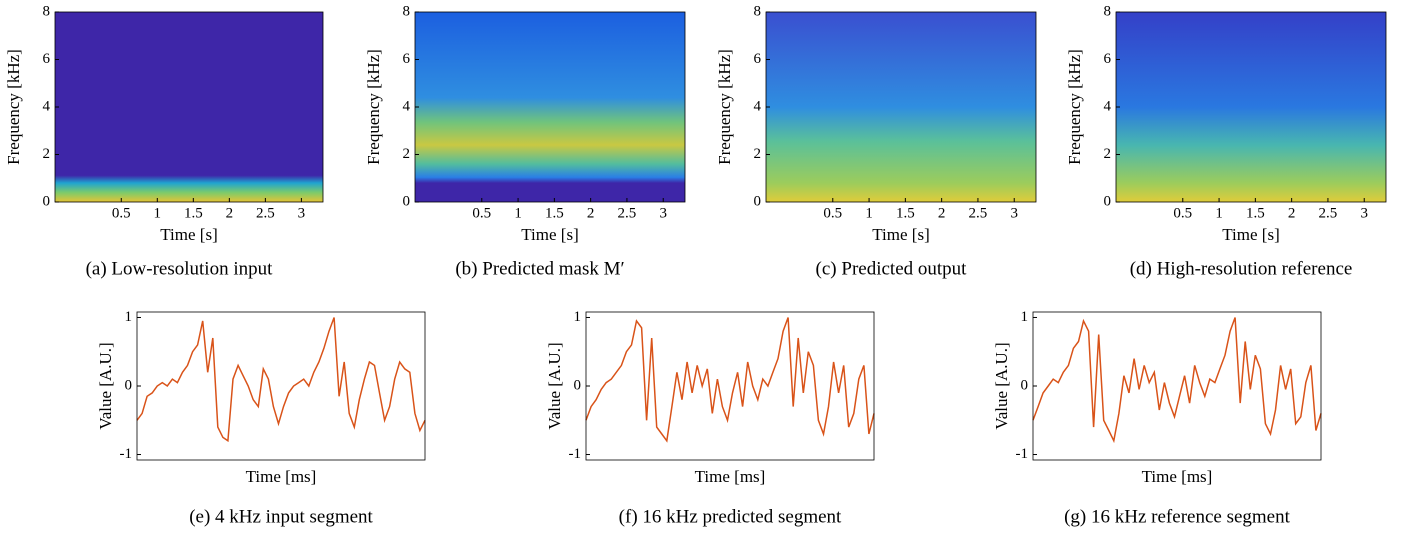  What do you see at coordinates (539, 268) in the screenshot?
I see `caption: (b) Predicted mask M′` at bounding box center [539, 268].